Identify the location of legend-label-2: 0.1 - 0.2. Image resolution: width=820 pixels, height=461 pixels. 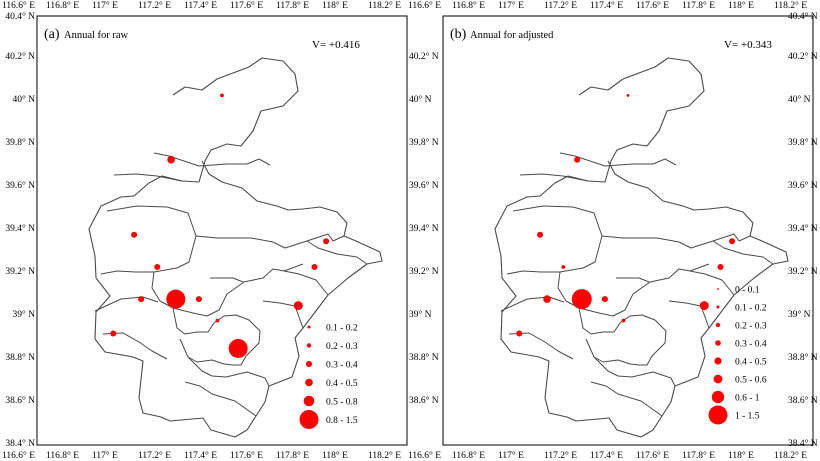
(751, 309).